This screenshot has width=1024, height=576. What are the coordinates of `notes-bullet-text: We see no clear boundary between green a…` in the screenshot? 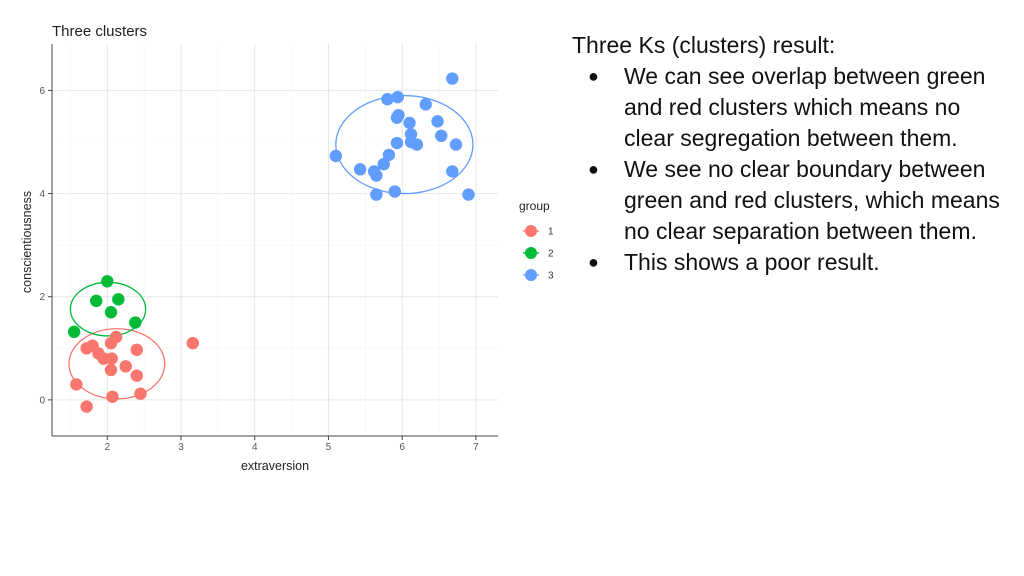 It's located at (812, 200).